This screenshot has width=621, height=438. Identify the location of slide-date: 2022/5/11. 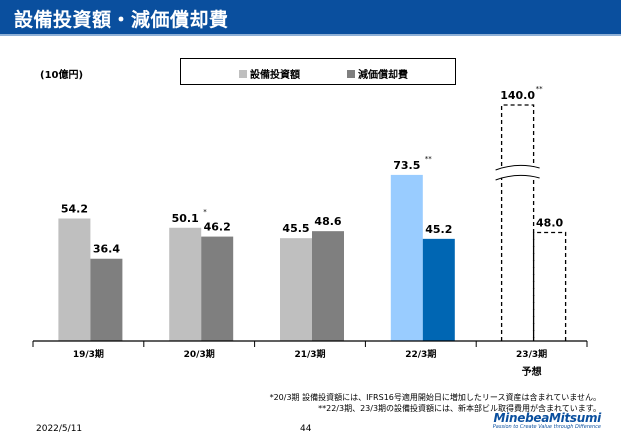
(59, 429).